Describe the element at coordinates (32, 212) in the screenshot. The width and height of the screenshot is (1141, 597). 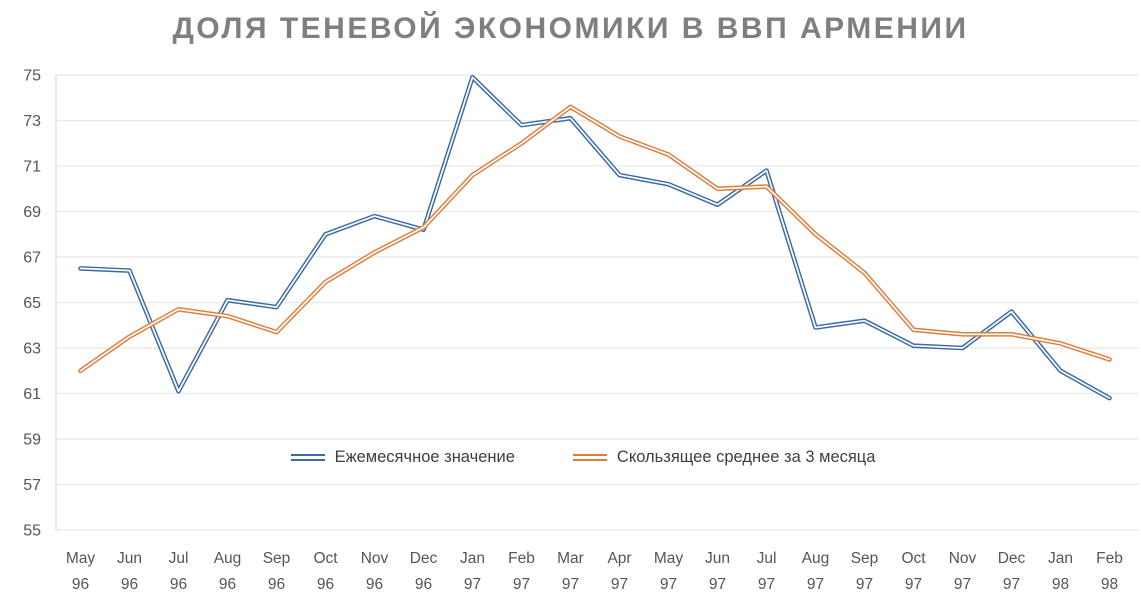
I see `y-tick-label: 69` at that location.